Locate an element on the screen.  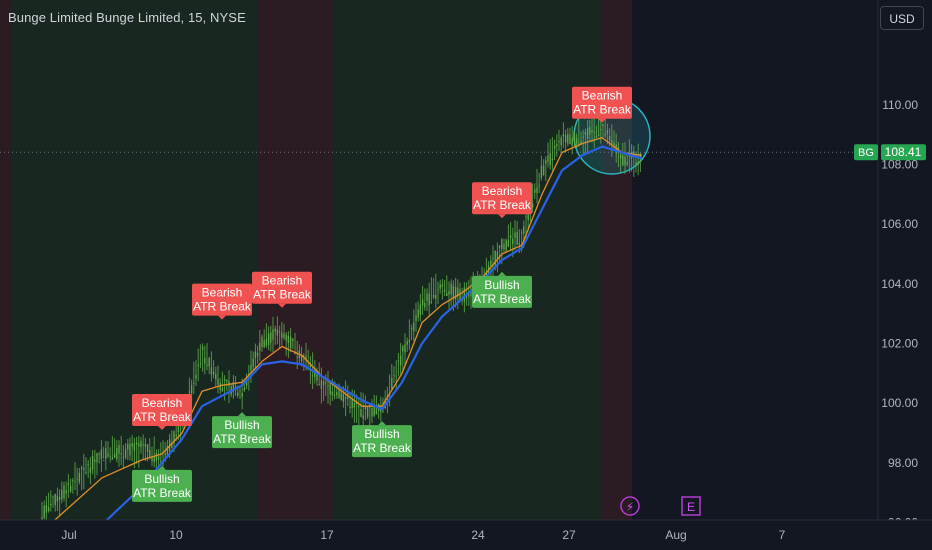
lightning-icon: ⚡ is located at coordinates (630, 507).